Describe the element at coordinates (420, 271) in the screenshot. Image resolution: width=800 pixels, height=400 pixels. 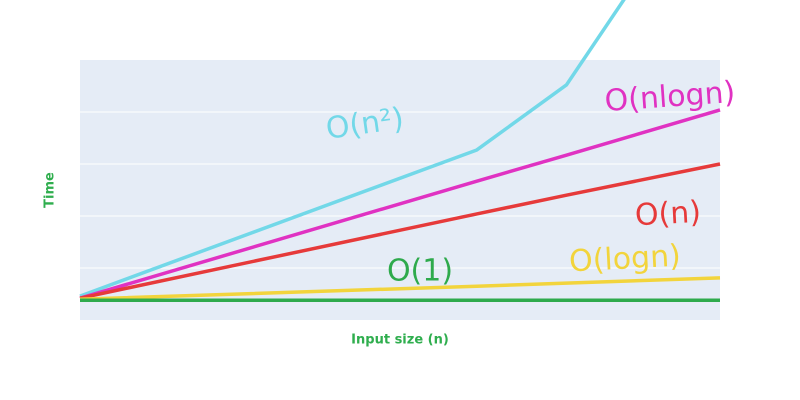
I see `series-label: O(1)` at that location.